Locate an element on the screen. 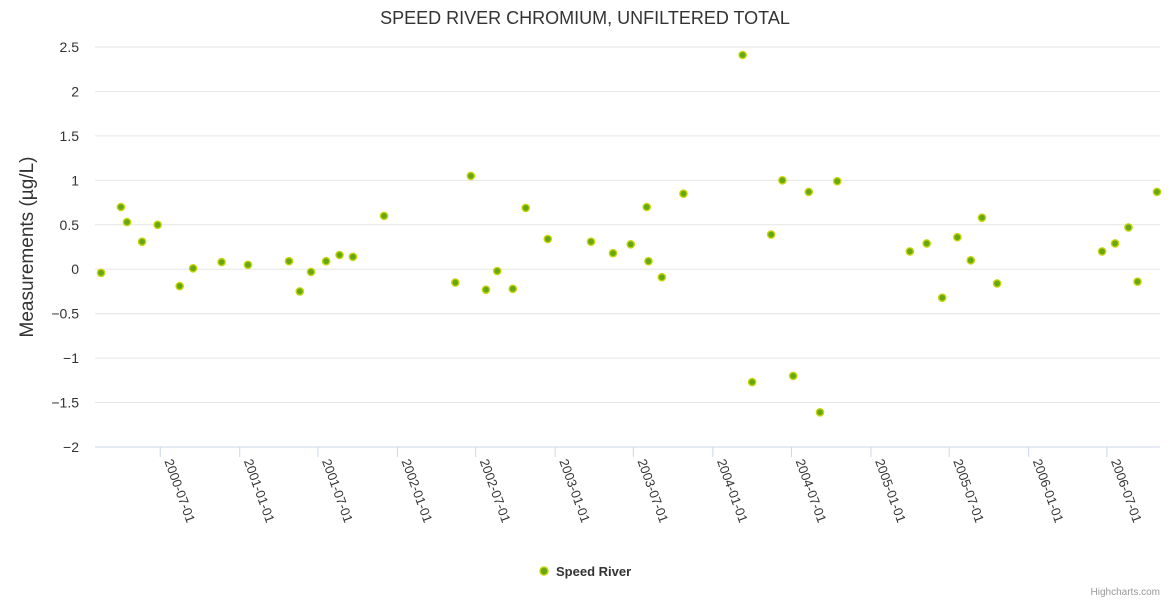 This screenshot has width=1170, height=600. x-tick-label: 2003-01-01 is located at coordinates (574, 491).